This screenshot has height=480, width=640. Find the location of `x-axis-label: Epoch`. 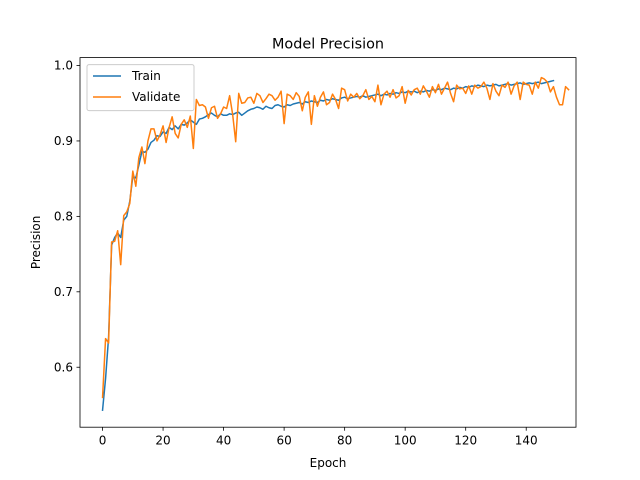

x-axis-label: Epoch is located at coordinates (328, 463).